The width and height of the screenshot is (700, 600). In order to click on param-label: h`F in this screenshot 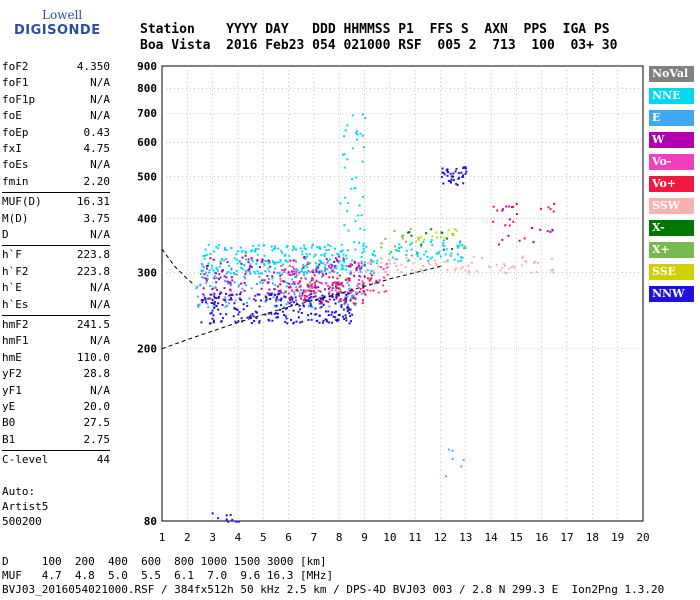, I will do `click(12, 255)`.